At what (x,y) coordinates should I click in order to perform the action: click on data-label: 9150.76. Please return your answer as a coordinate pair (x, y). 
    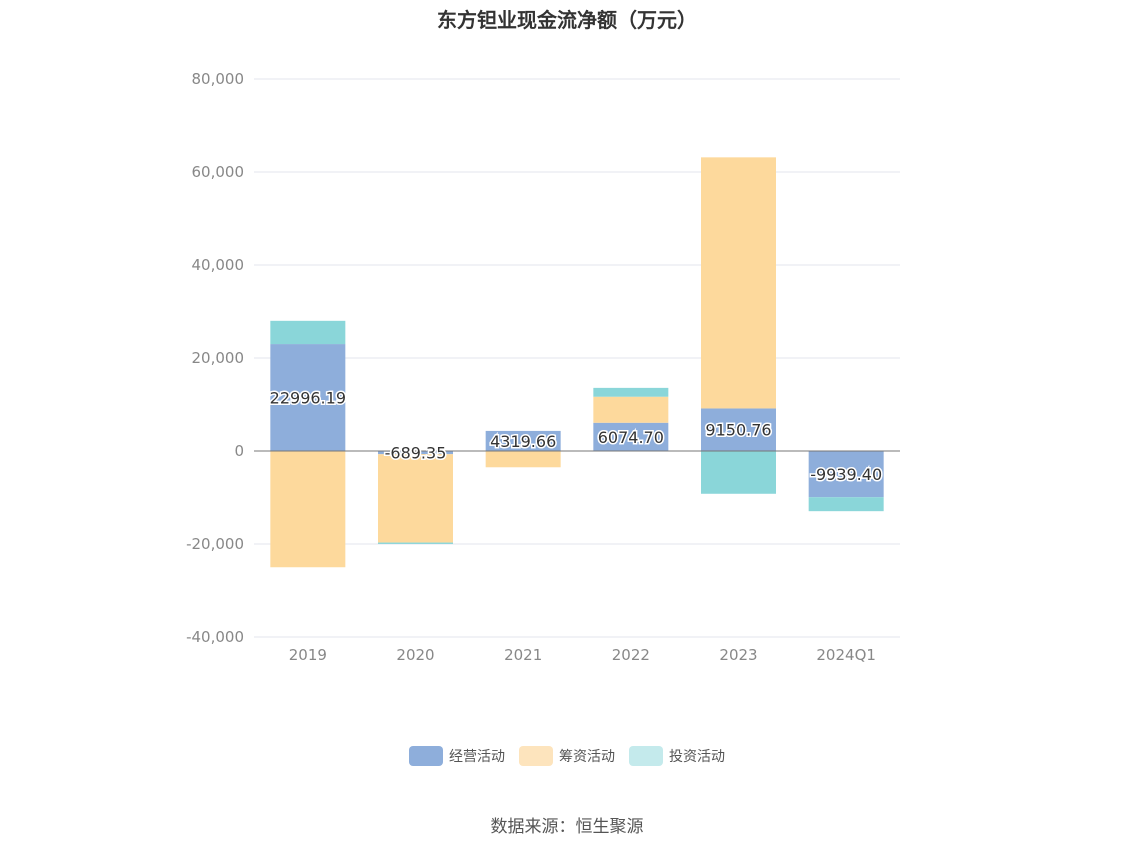
    Looking at the image, I should click on (738, 430).